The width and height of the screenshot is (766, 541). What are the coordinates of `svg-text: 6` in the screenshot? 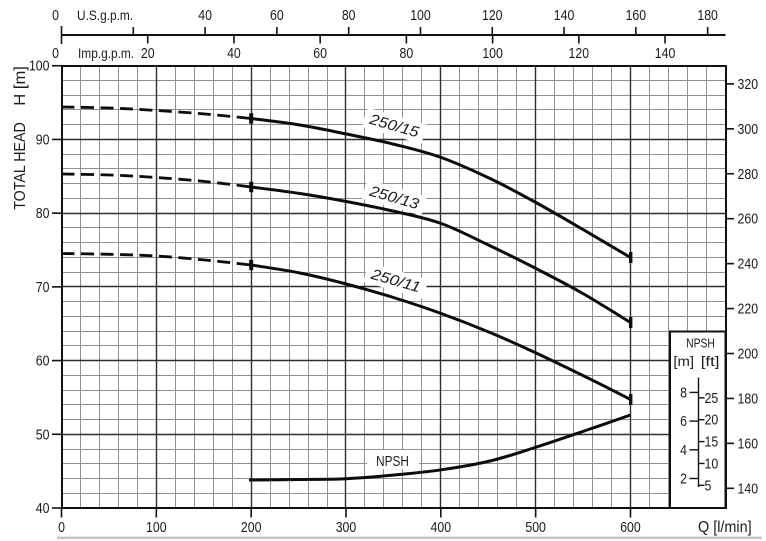 It's located at (683, 422).